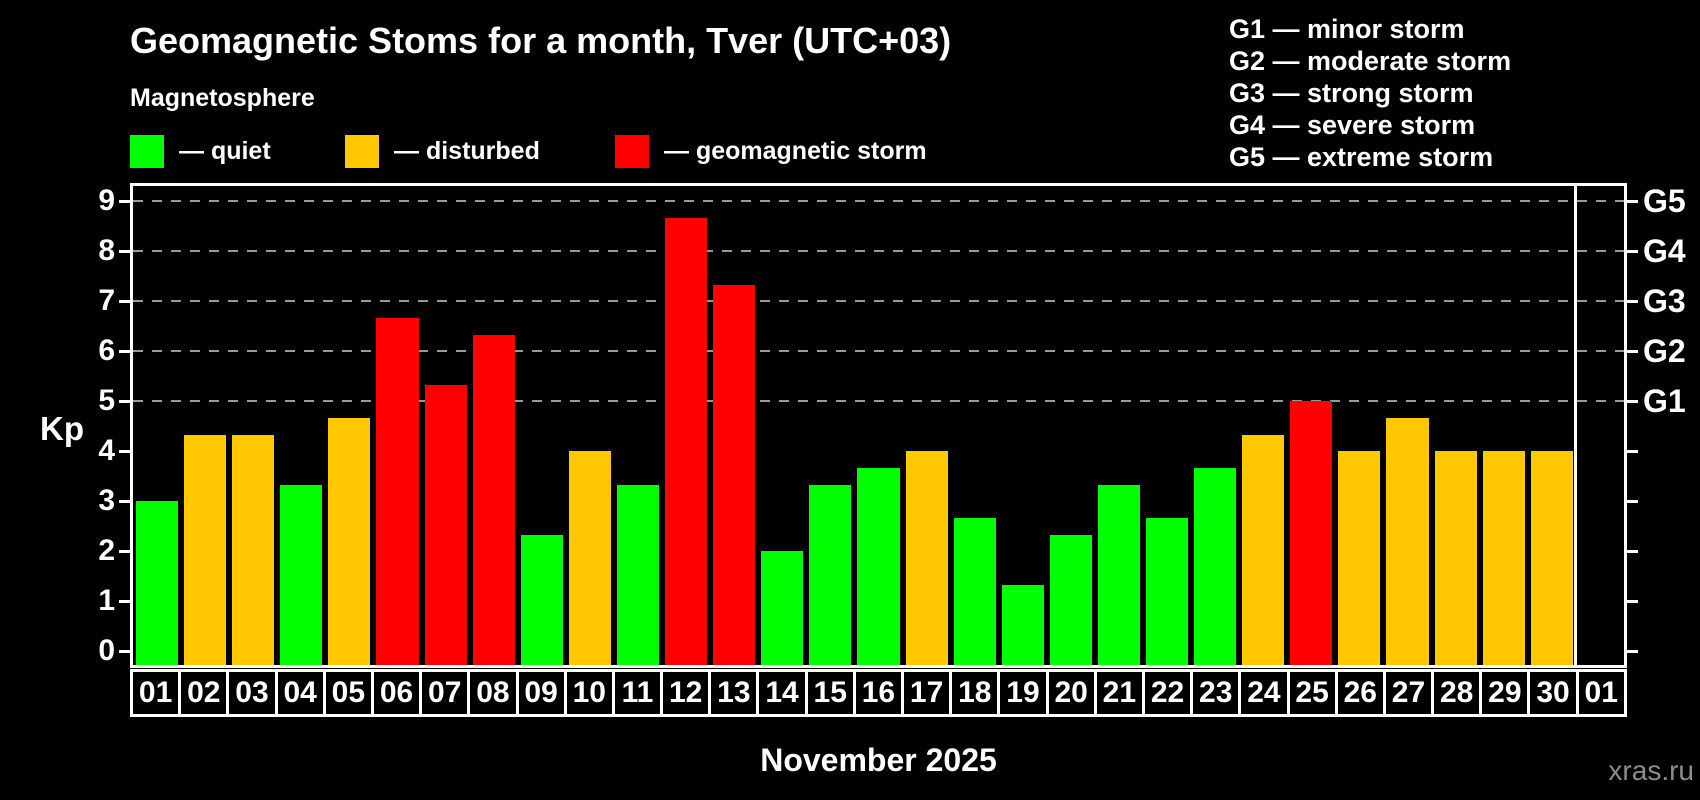 The height and width of the screenshot is (800, 1700). What do you see at coordinates (1632, 601) in the screenshot?
I see `right-tick-kp1` at bounding box center [1632, 601].